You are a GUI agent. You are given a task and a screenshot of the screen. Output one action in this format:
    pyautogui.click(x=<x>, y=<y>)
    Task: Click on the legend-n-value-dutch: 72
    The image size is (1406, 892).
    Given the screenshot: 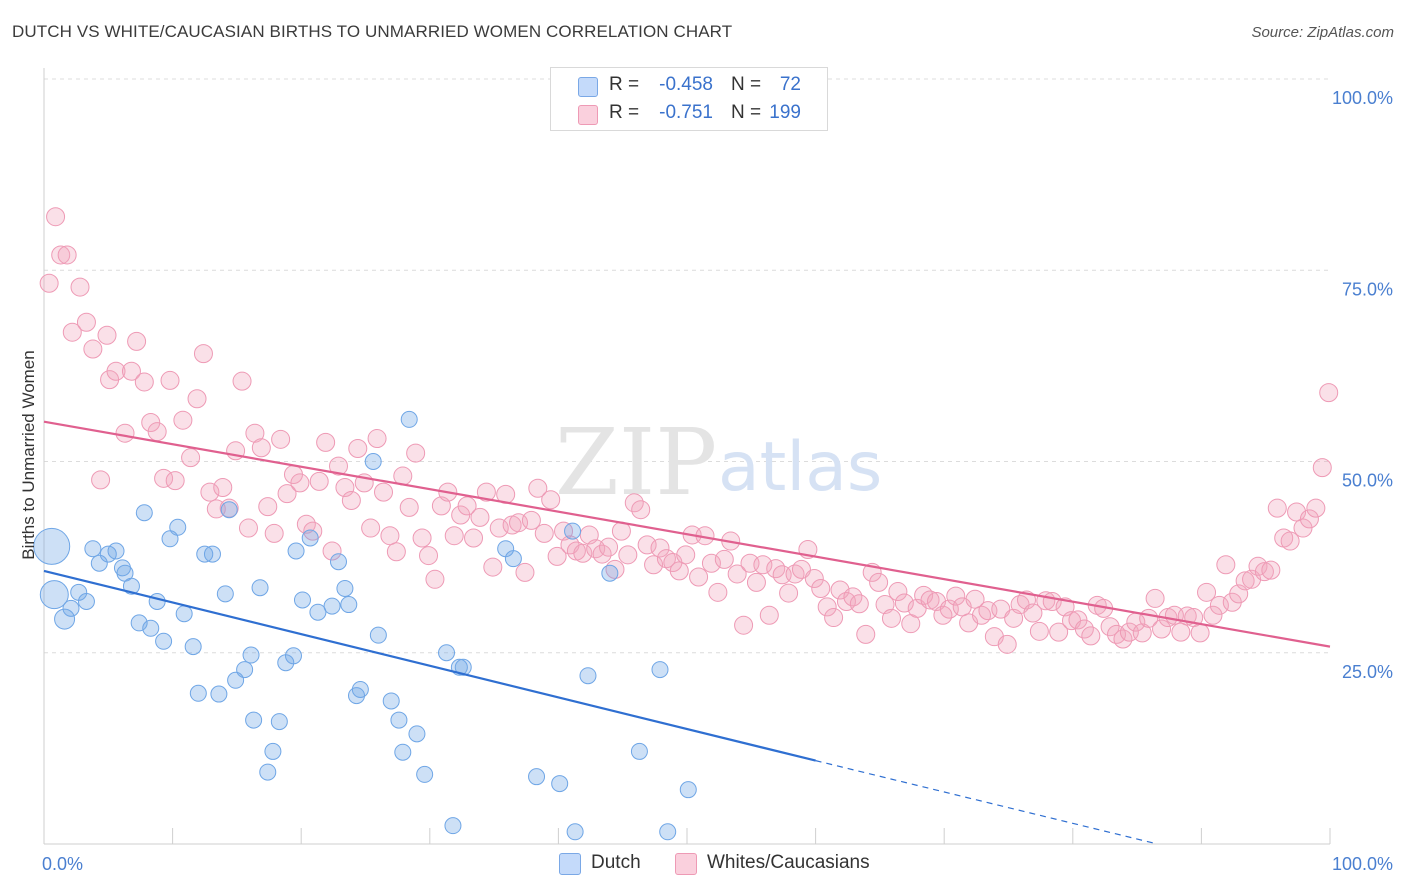 What is the action you would take?
    pyautogui.click(x=790, y=84)
    